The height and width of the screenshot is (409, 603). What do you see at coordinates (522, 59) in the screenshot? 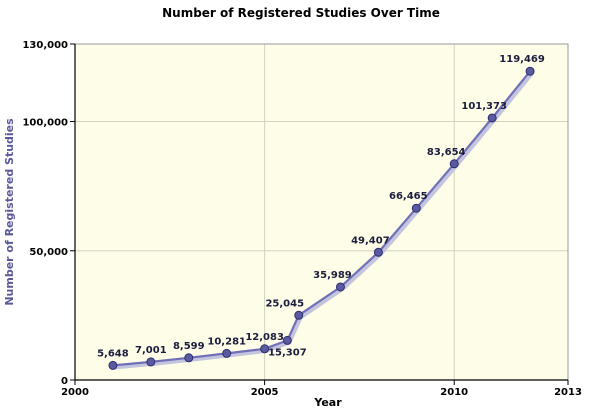
I see `data-label: 119,469` at bounding box center [522, 59].